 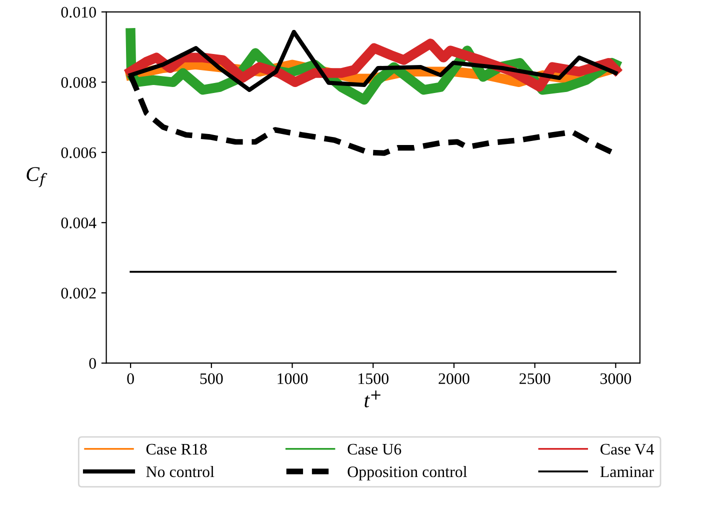 I want to click on y-tick-label: 0.010, so click(x=78, y=12).